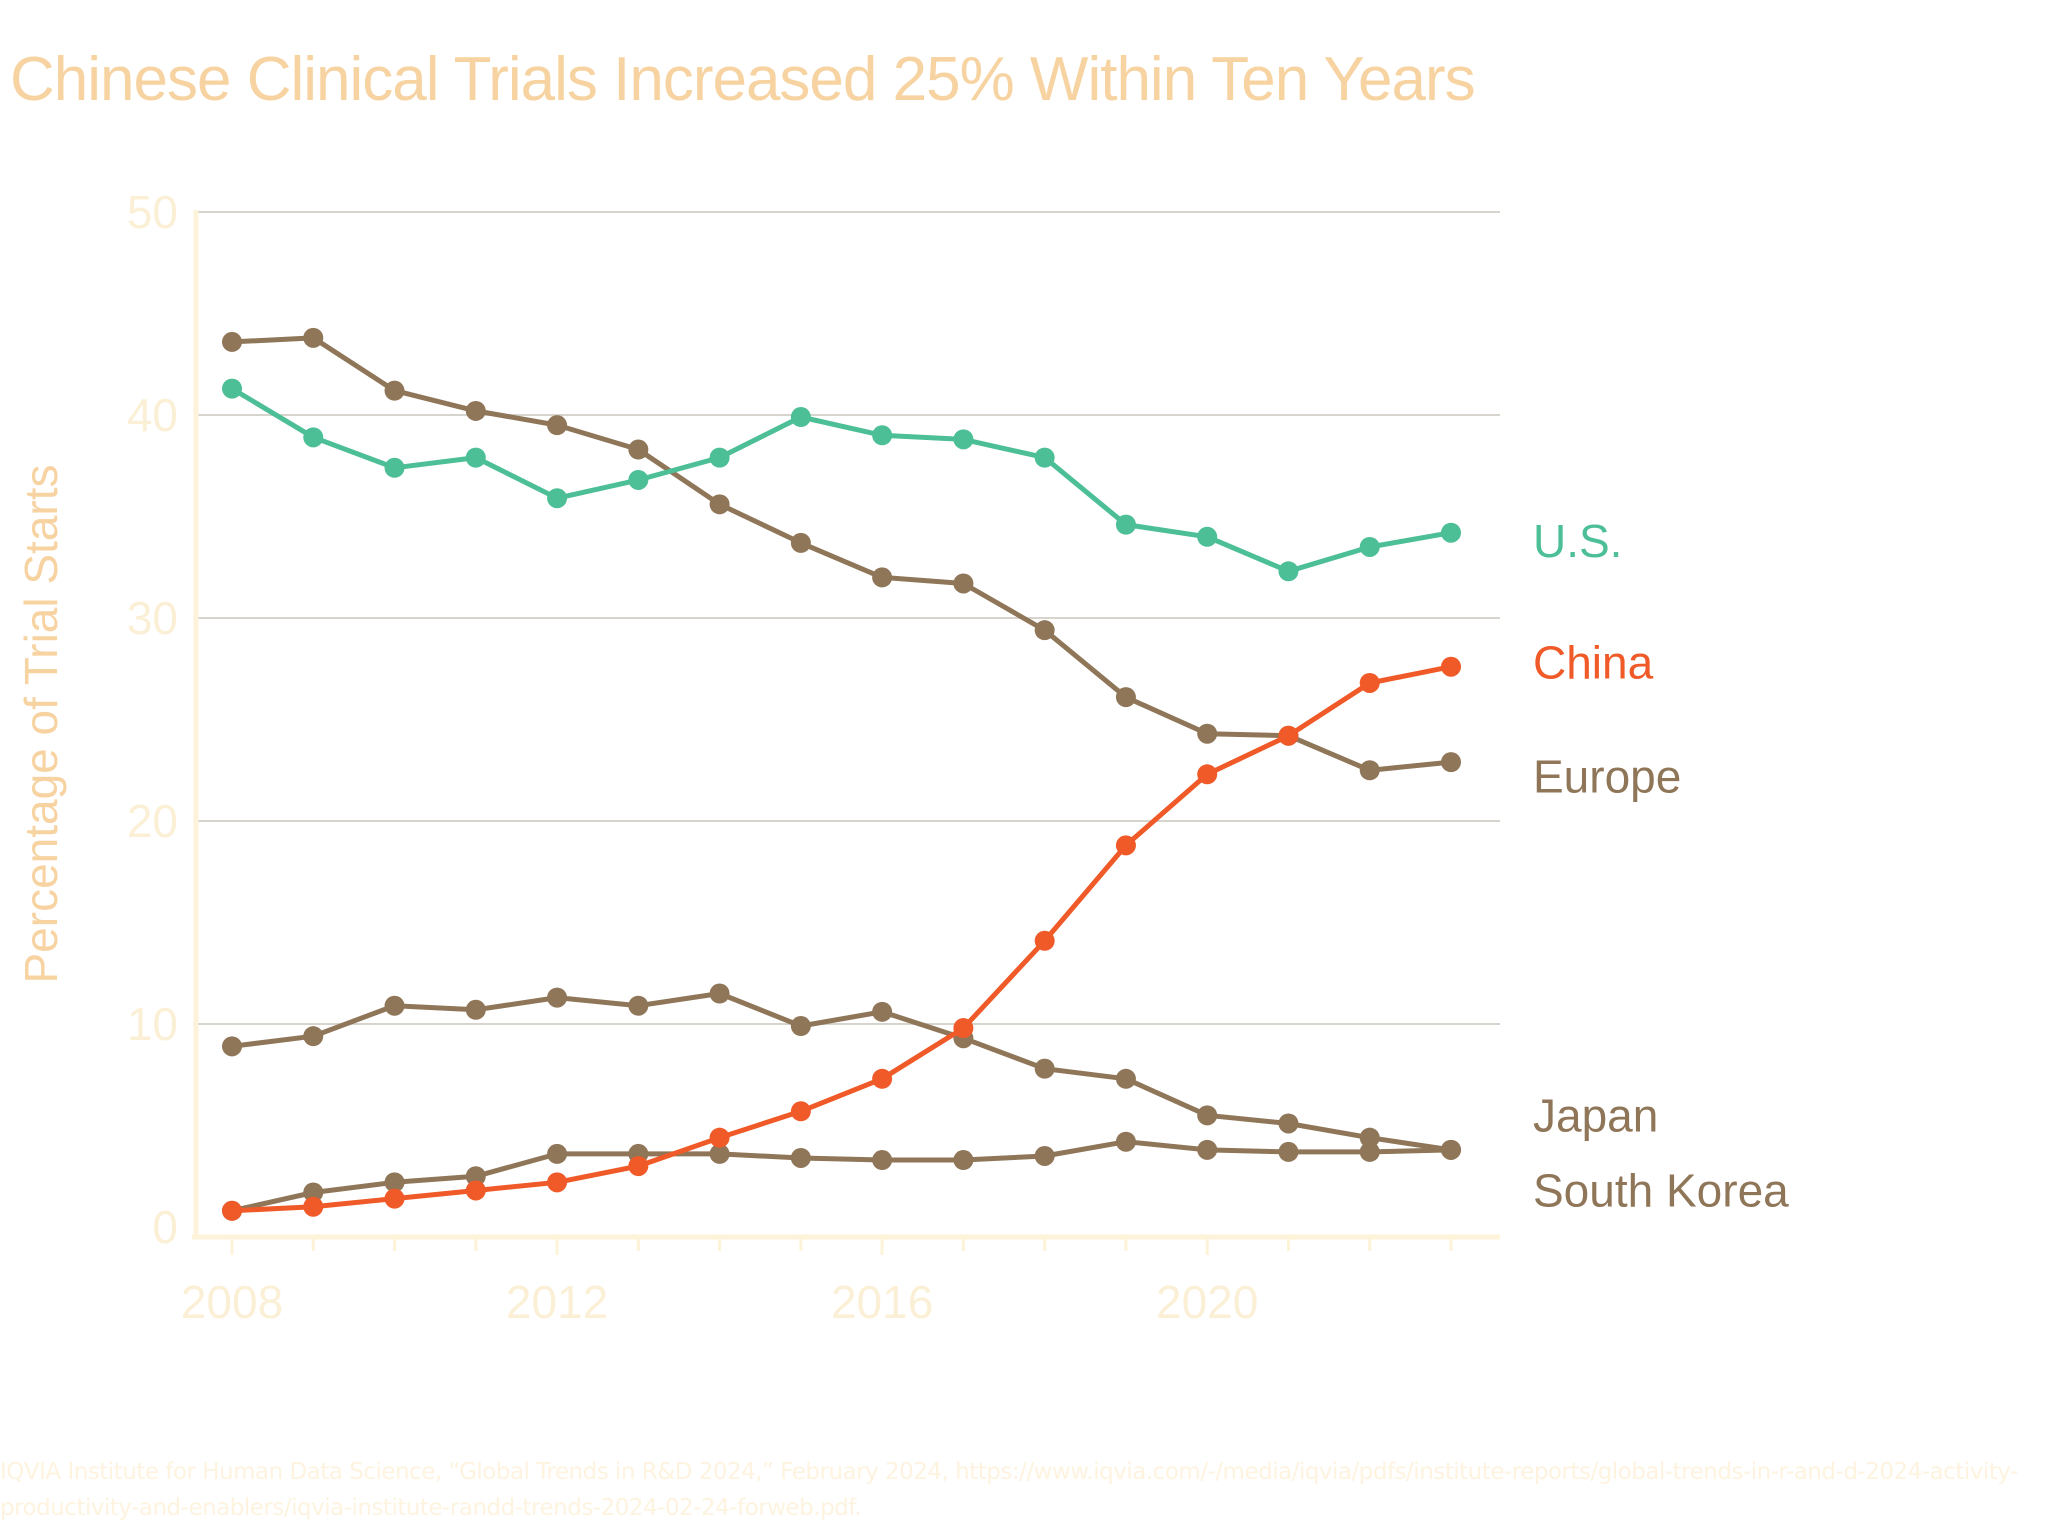  I want to click on x-tick-label: 2016, so click(882, 1302).